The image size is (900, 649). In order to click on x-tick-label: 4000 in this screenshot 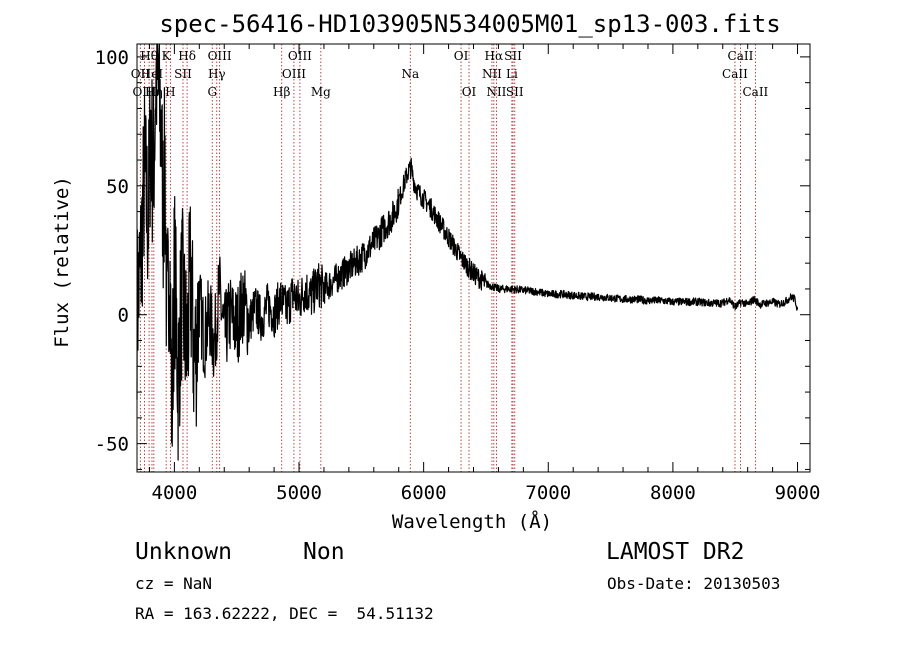, I will do `click(175, 493)`.